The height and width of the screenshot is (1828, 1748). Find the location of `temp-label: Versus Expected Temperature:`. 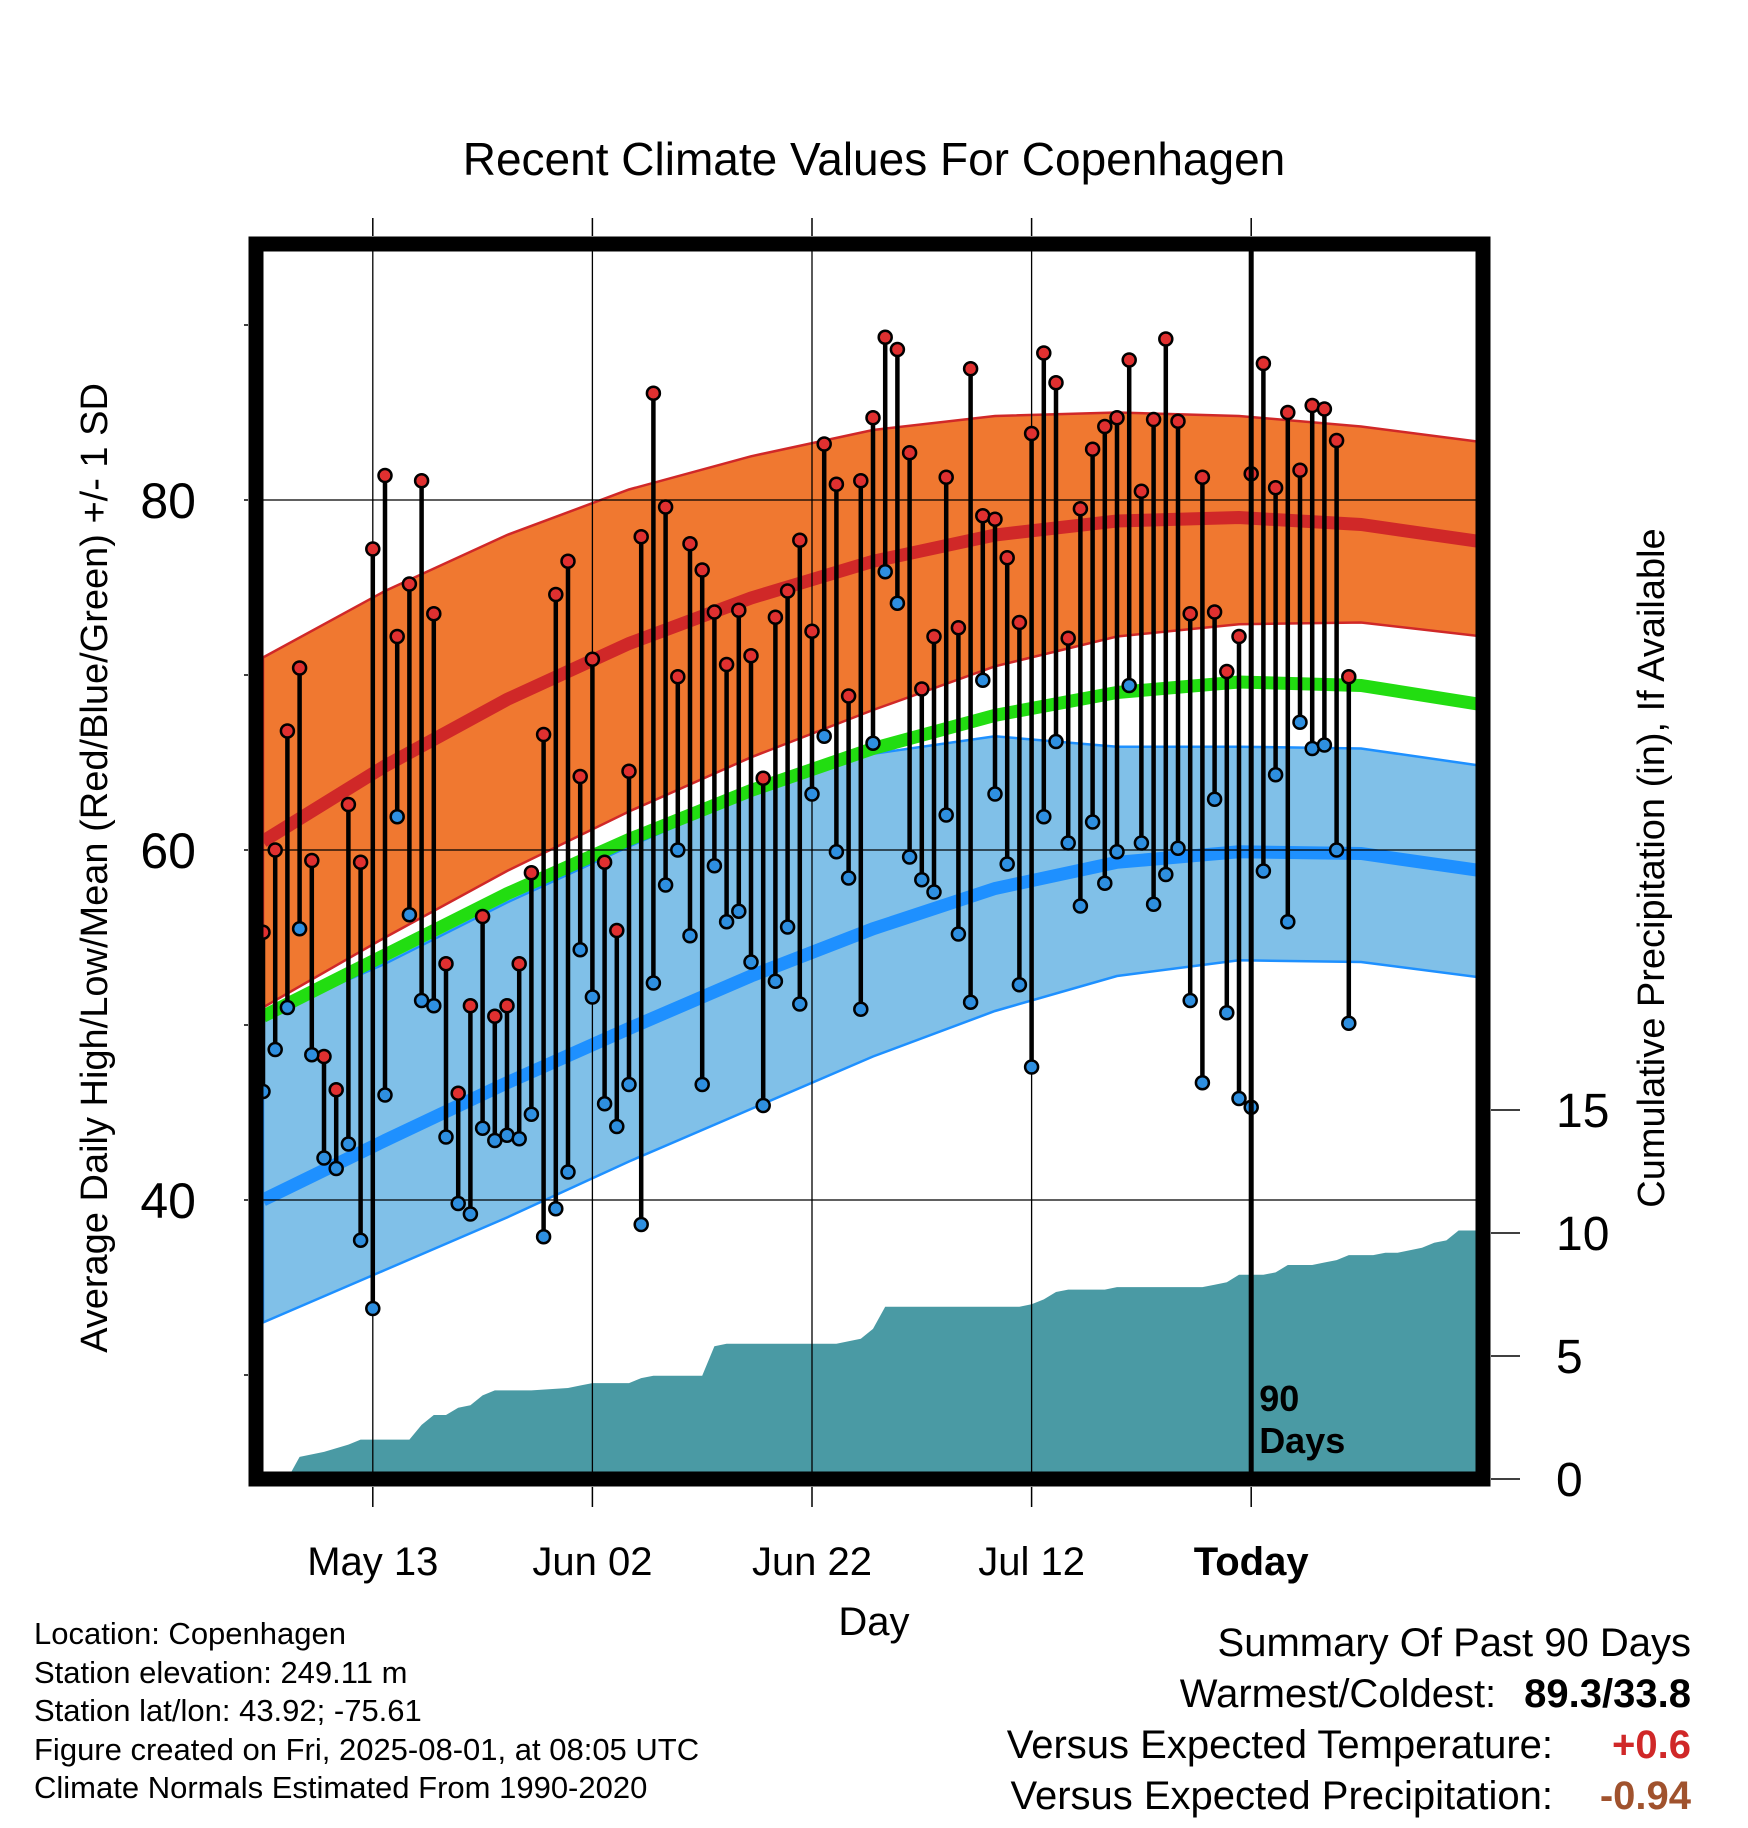

temp-label: Versus Expected Temperature: is located at coordinates (1279, 1745).